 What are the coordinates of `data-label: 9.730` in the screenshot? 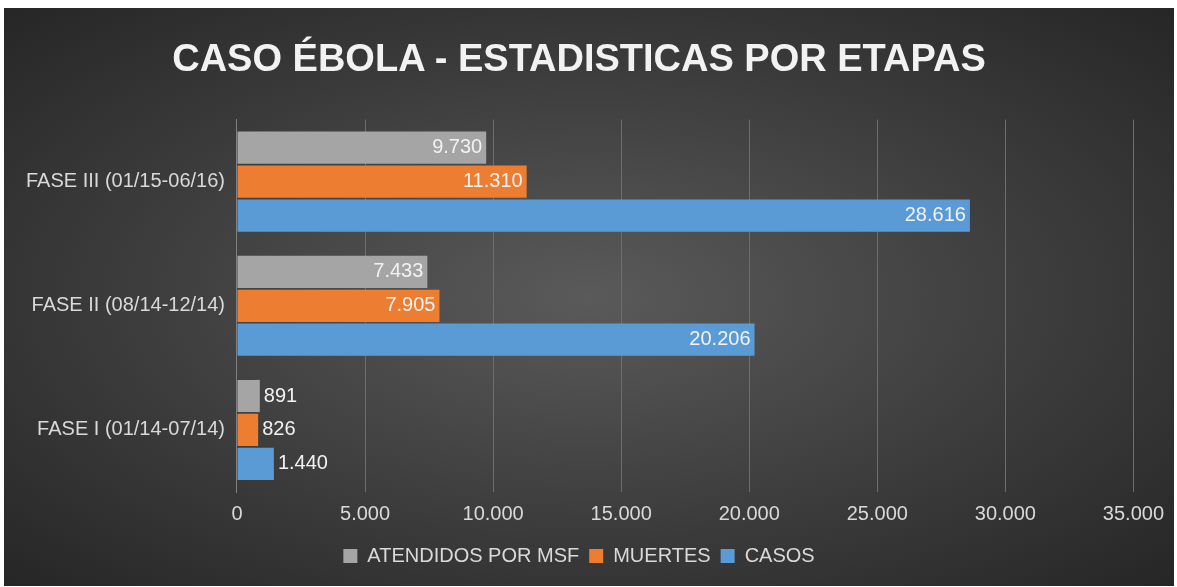 It's located at (457, 146).